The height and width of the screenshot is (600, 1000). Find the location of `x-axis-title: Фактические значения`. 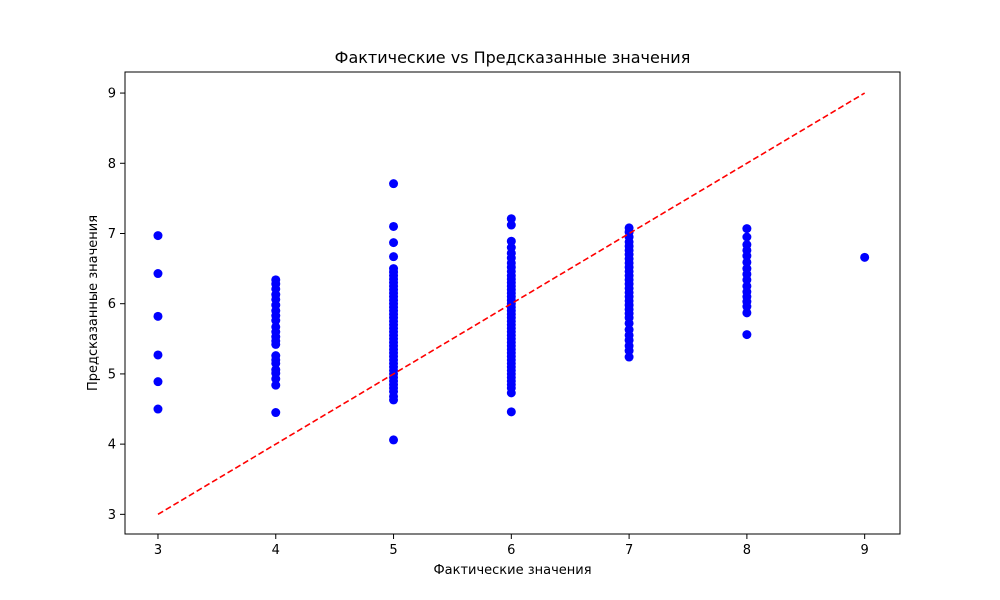

x-axis-title: Фактические значения is located at coordinates (512, 570).